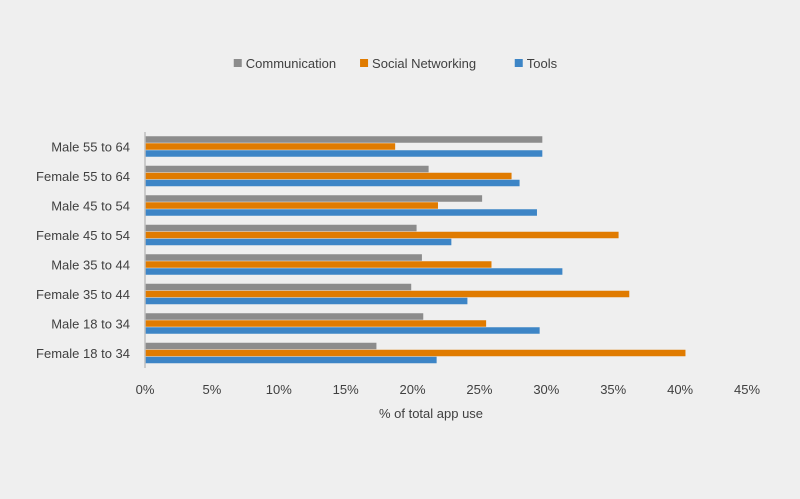 The image size is (800, 499). What do you see at coordinates (145, 389) in the screenshot?
I see `x-tick-label: 0%` at bounding box center [145, 389].